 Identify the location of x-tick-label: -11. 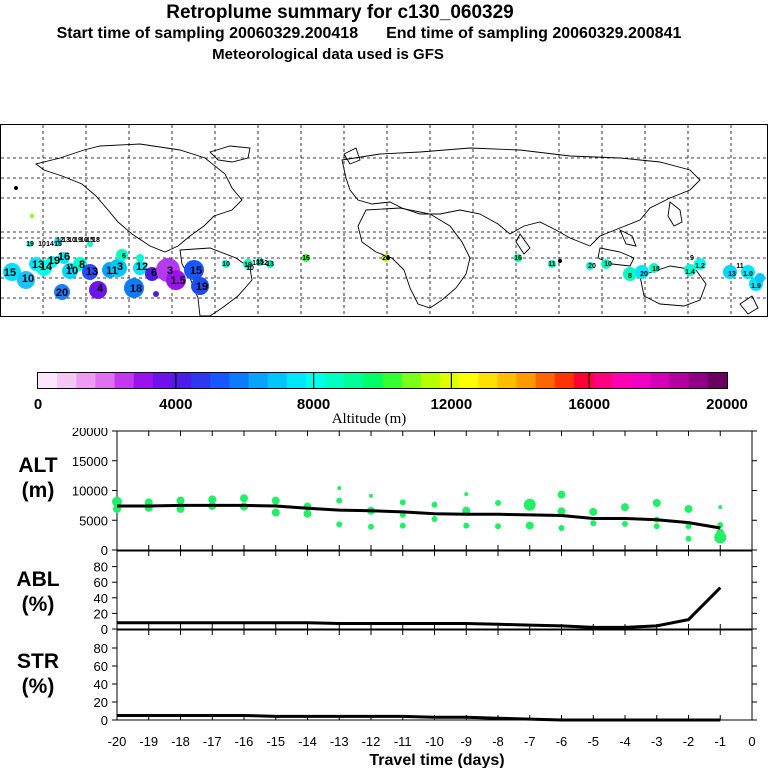
(403, 741).